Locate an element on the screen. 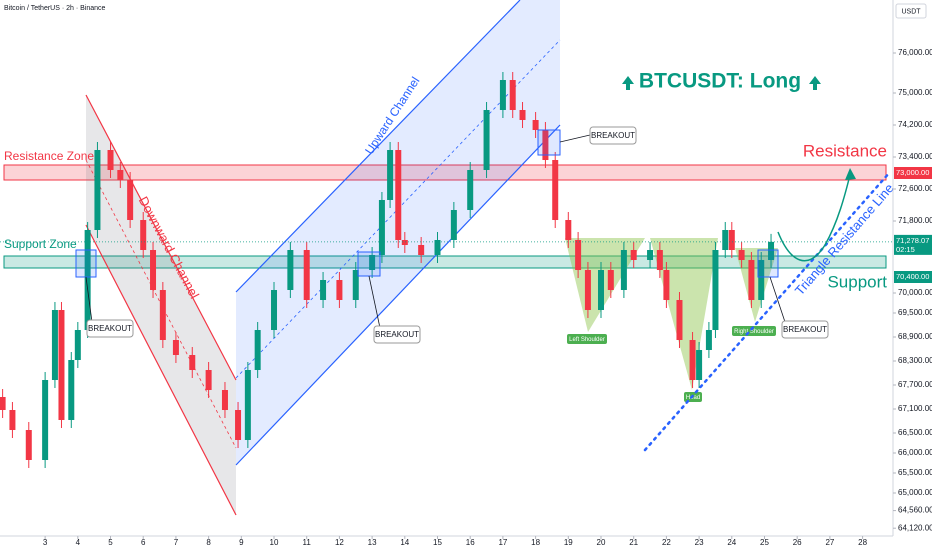 The height and width of the screenshot is (550, 932). y-tick-label: 68,900.00 is located at coordinates (915, 336).